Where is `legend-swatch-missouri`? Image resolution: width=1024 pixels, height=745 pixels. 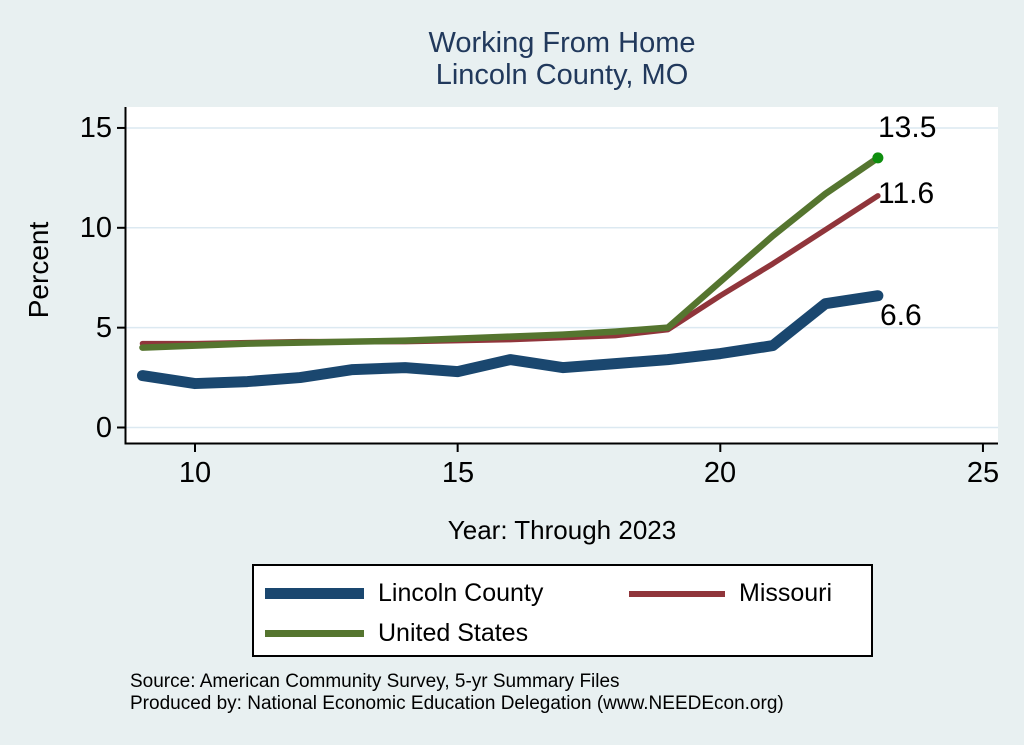
legend-swatch-missouri is located at coordinates (677, 594).